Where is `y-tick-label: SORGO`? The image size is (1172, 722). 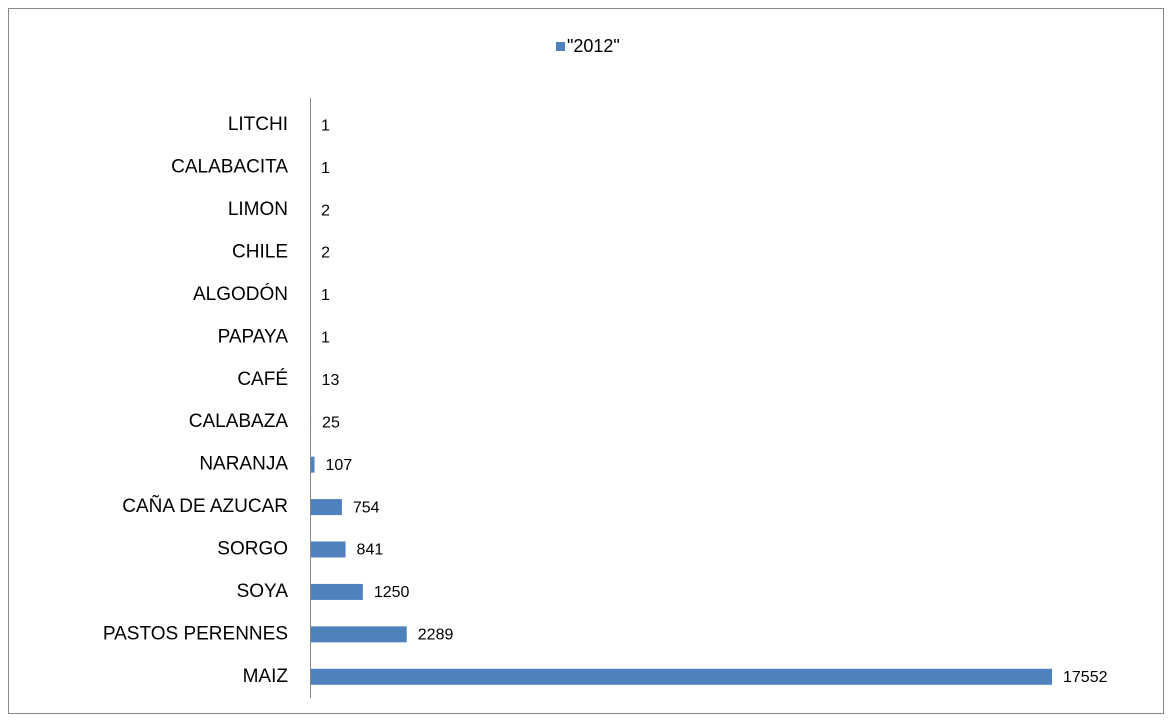 y-tick-label: SORGO is located at coordinates (252, 549).